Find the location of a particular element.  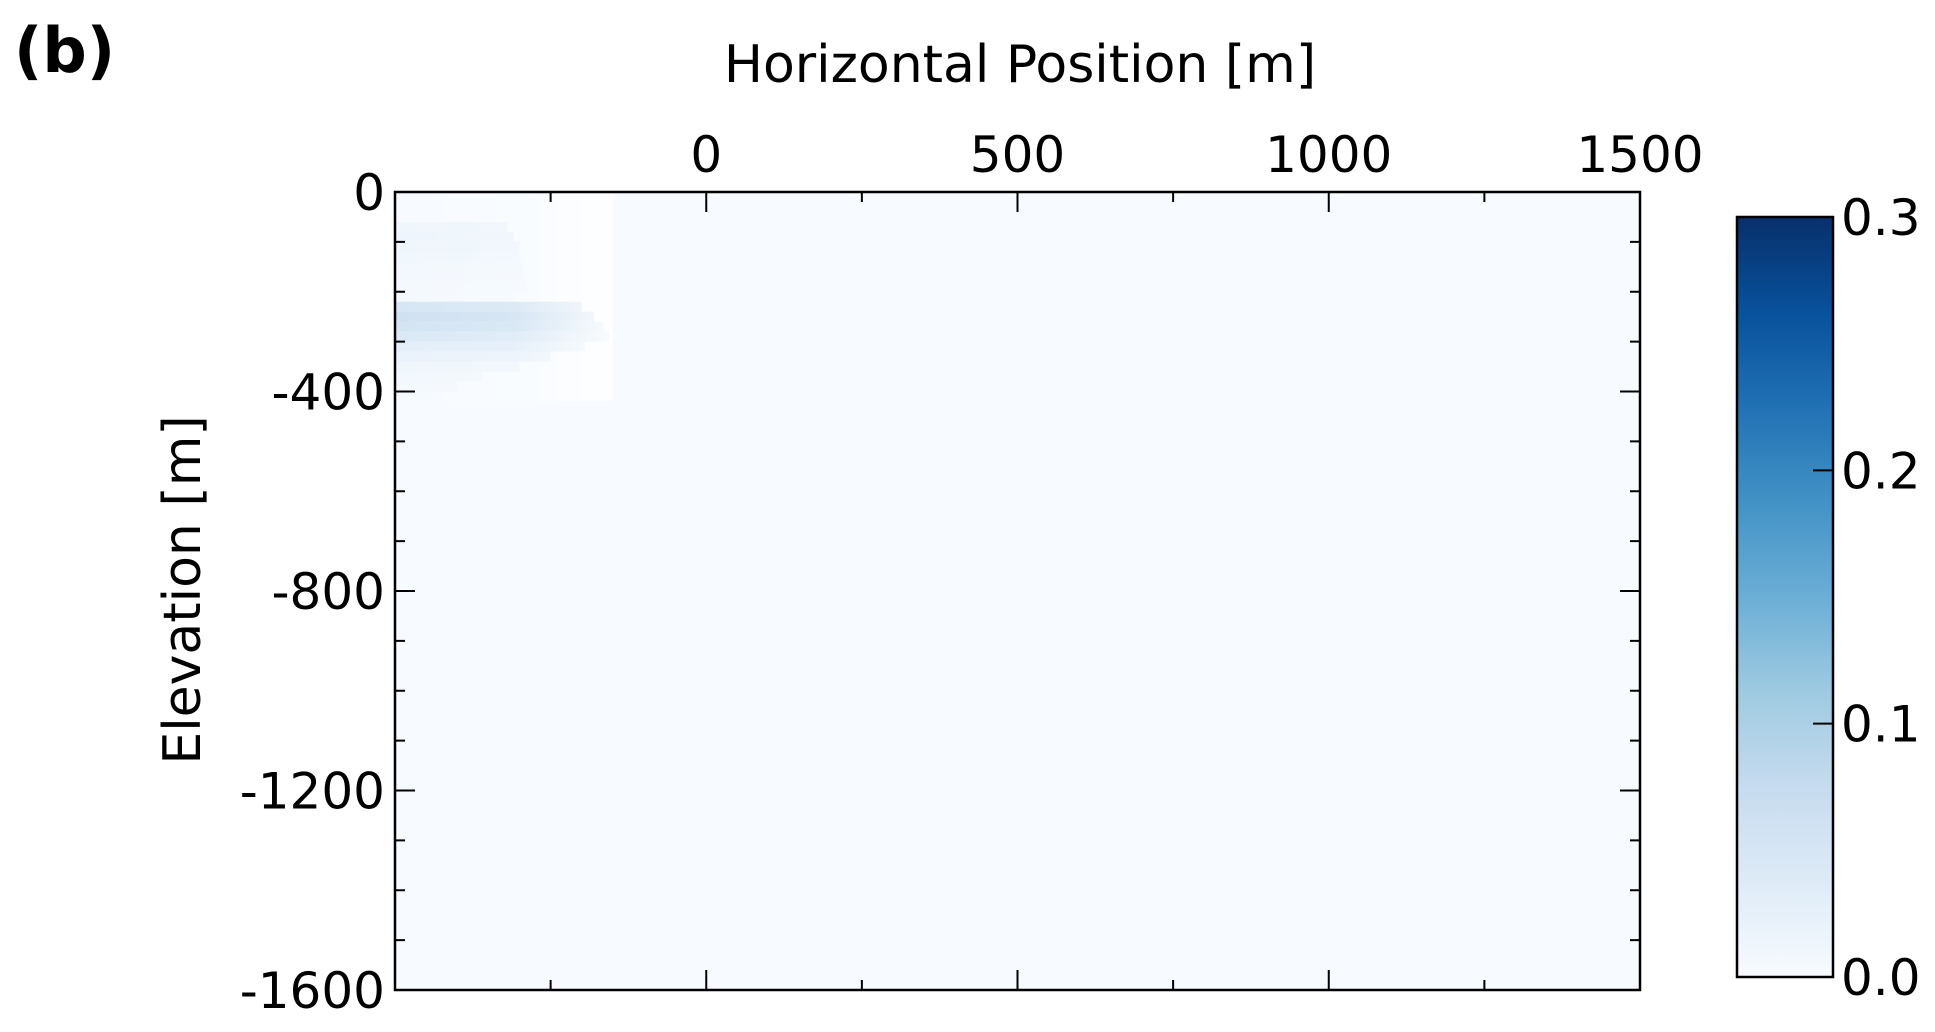

y-tick-label: -800 is located at coordinates (328, 592).